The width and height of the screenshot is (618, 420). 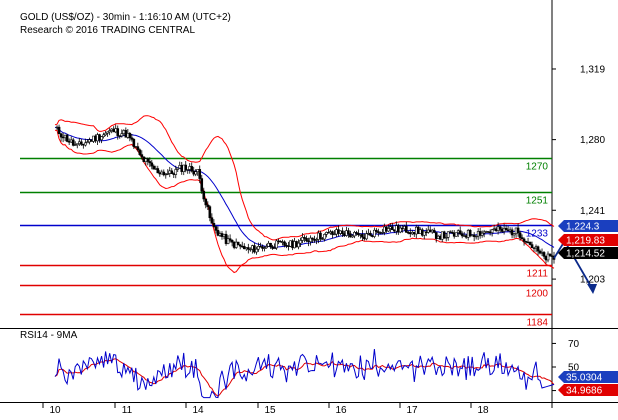 I want to click on price-tag-label: 1,219.83, so click(x=585, y=241).